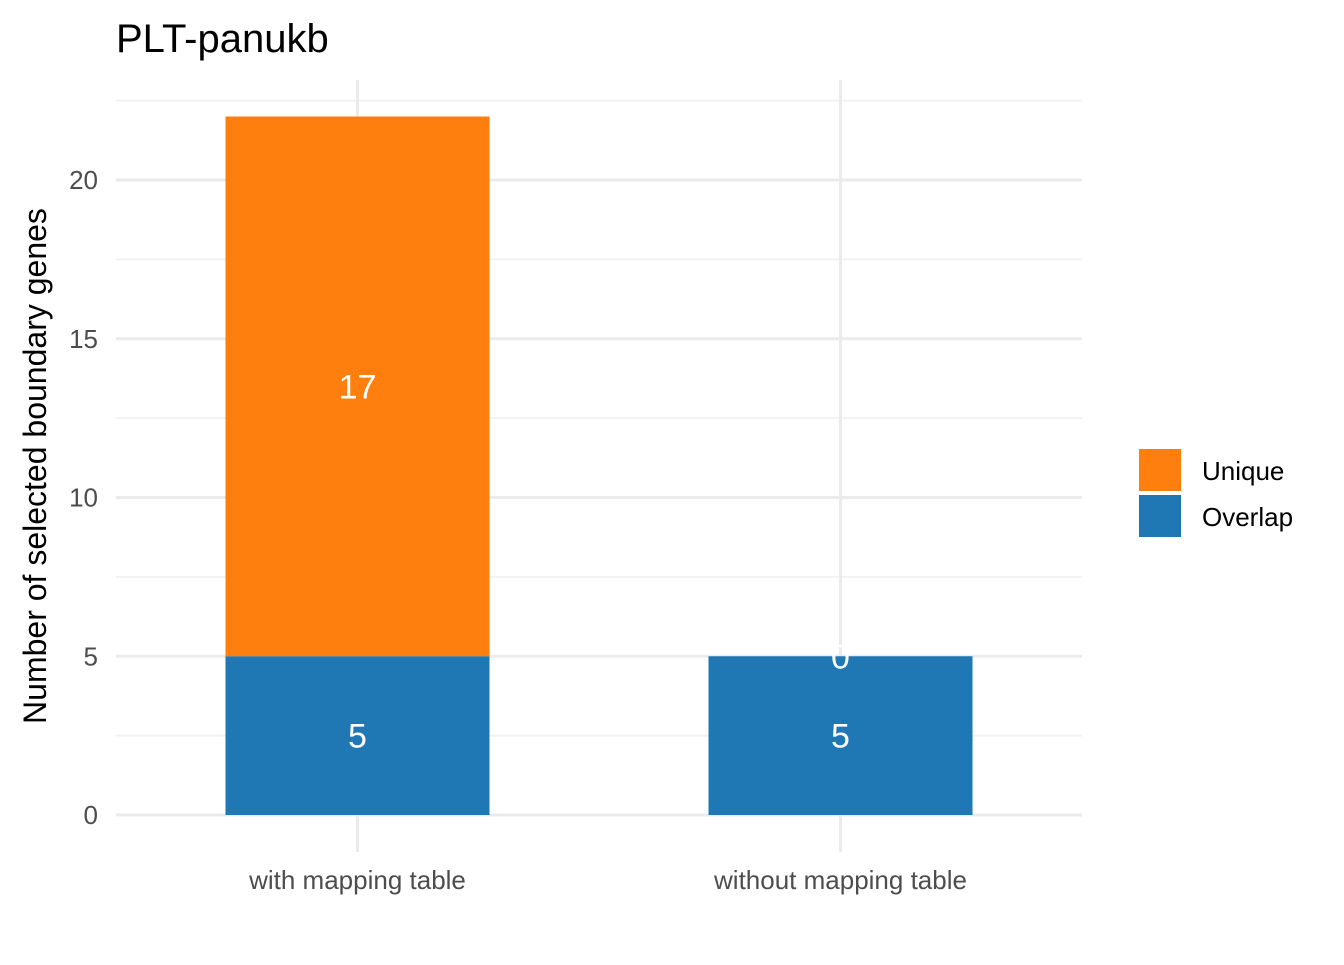 This screenshot has width=1344, height=965. What do you see at coordinates (1216, 493) in the screenshot?
I see `legend: Unique Overlap` at bounding box center [1216, 493].